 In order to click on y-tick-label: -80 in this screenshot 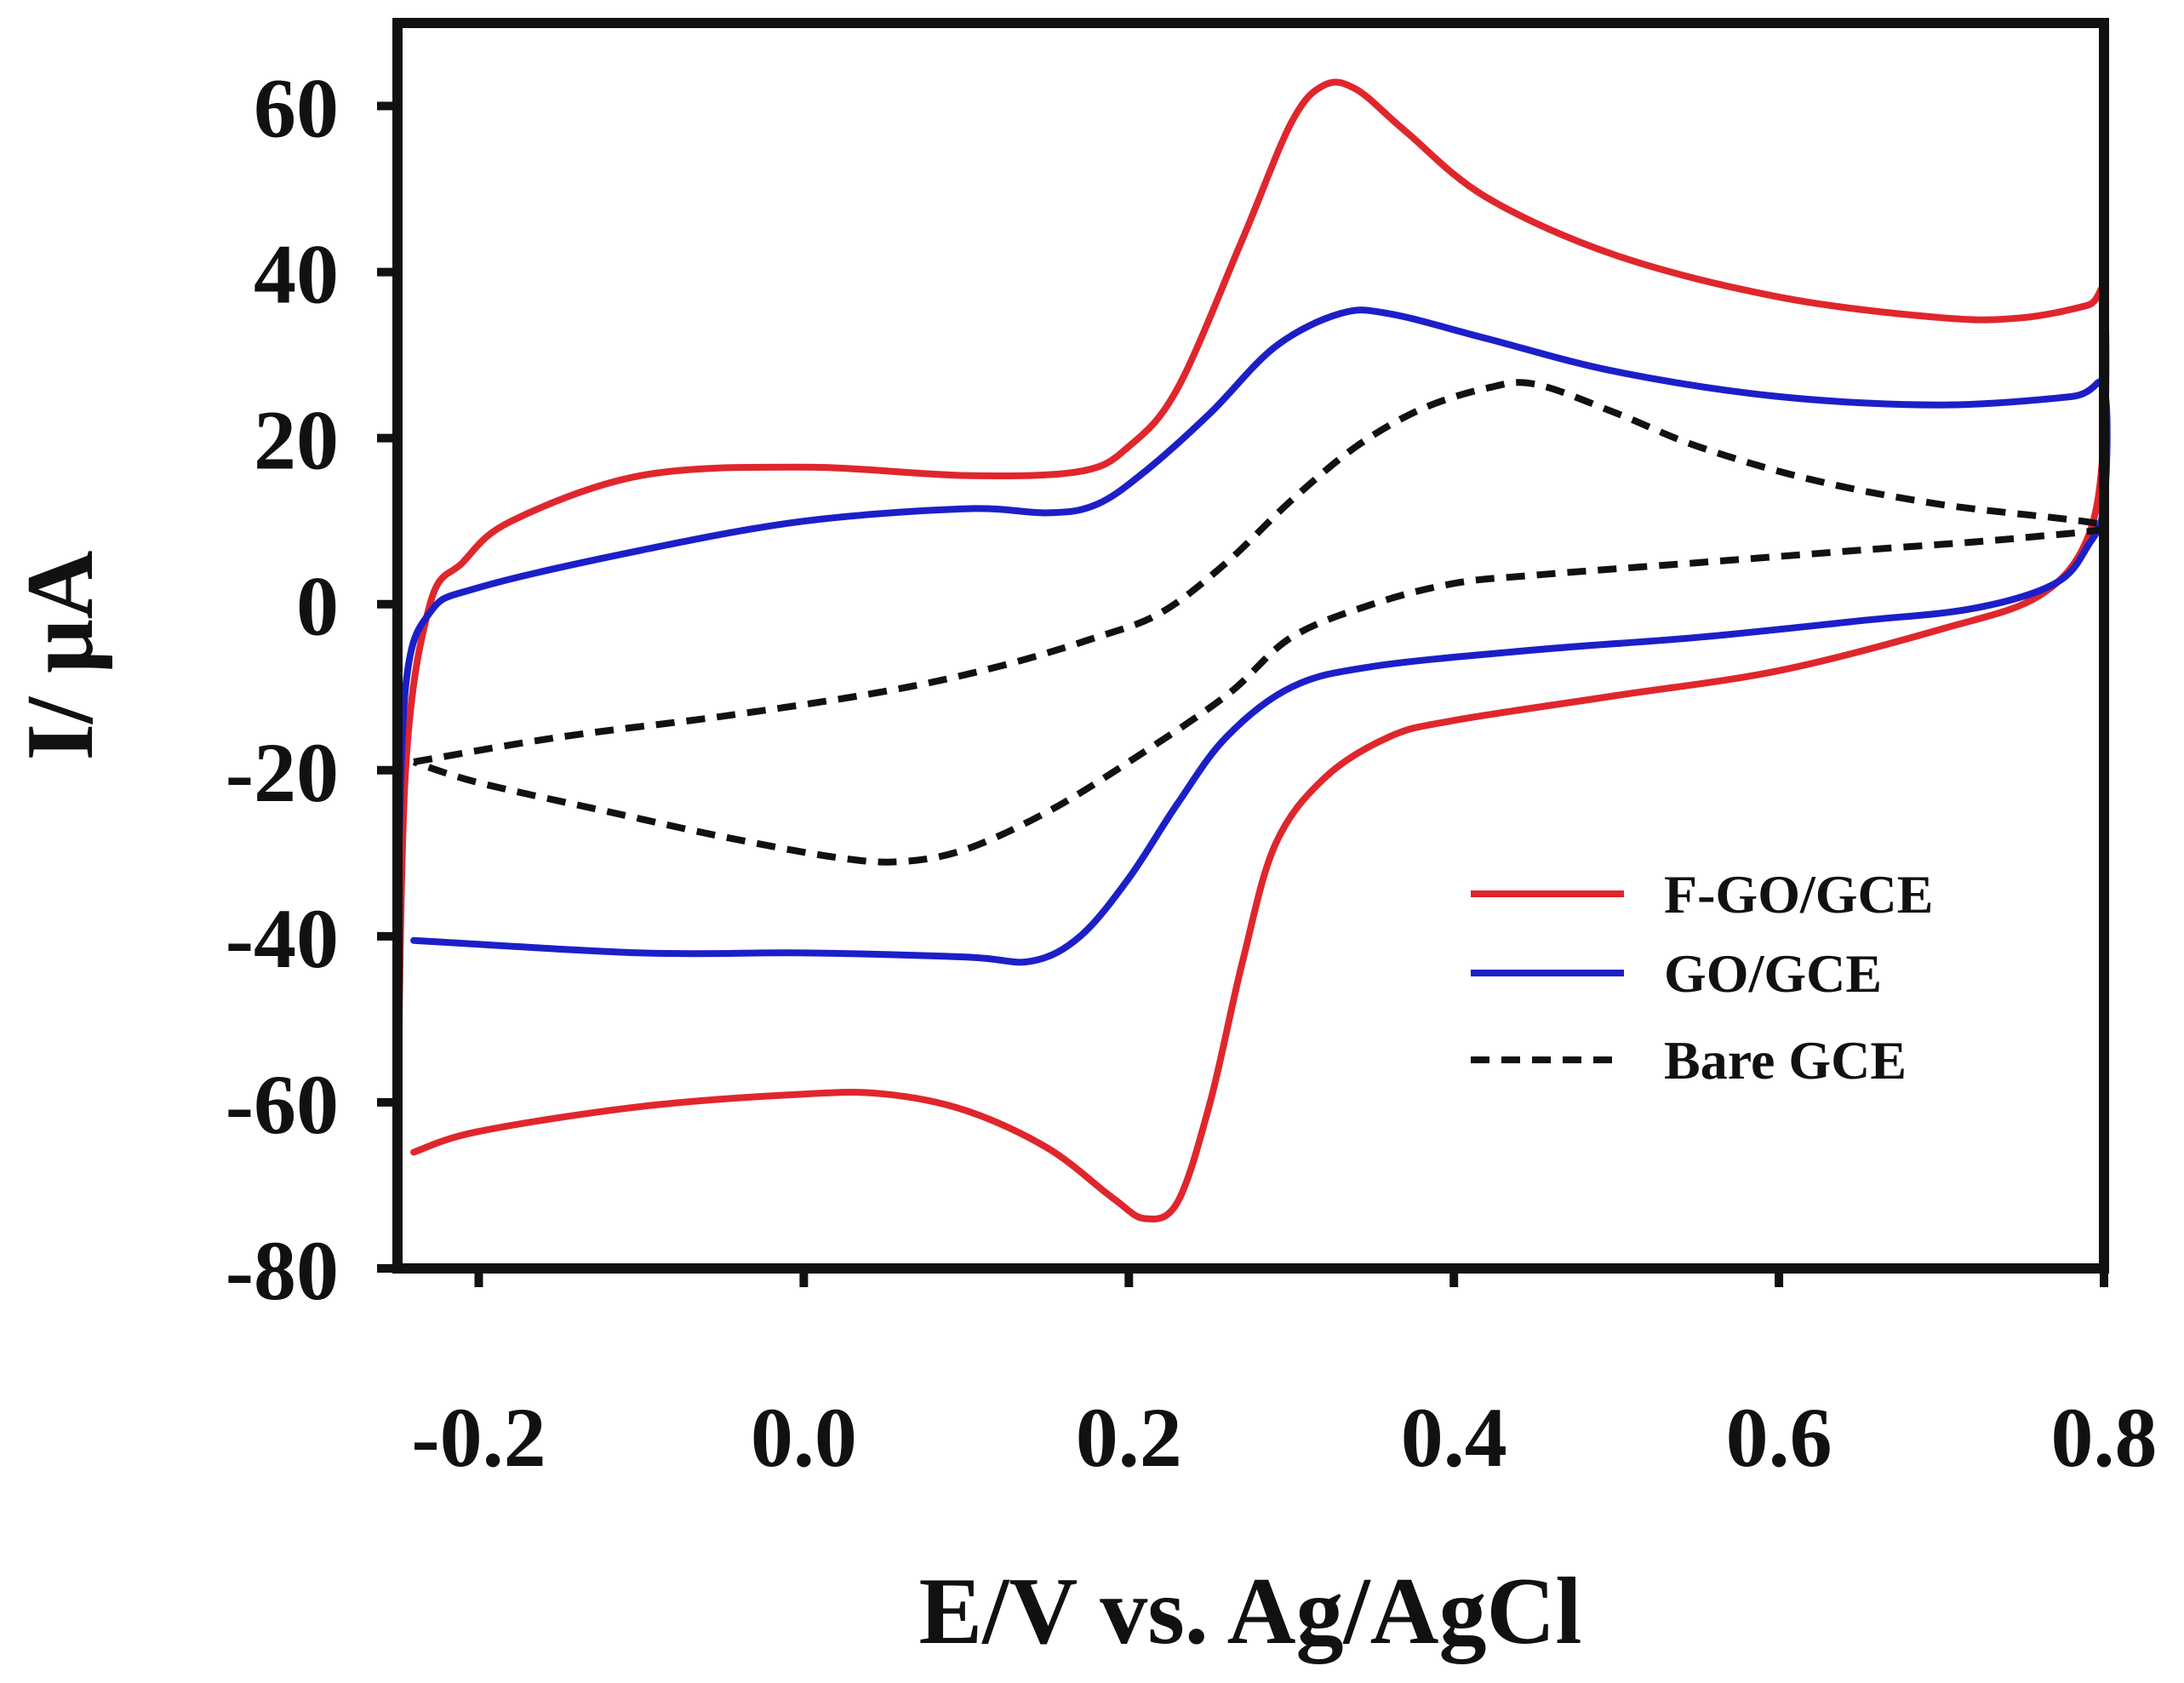, I will do `click(282, 1271)`.